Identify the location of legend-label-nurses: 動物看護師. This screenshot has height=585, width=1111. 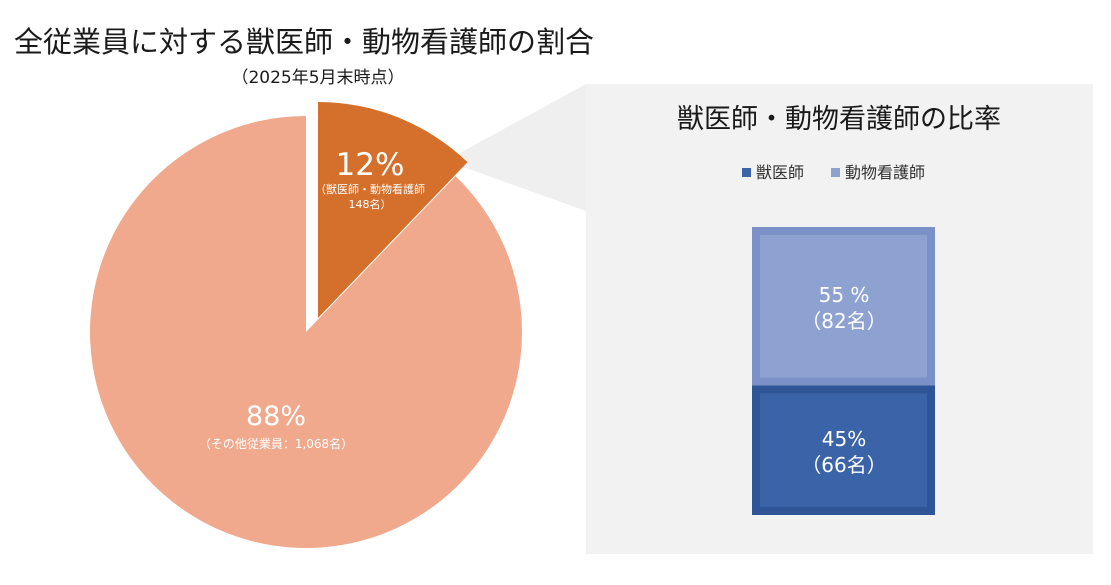
(885, 172).